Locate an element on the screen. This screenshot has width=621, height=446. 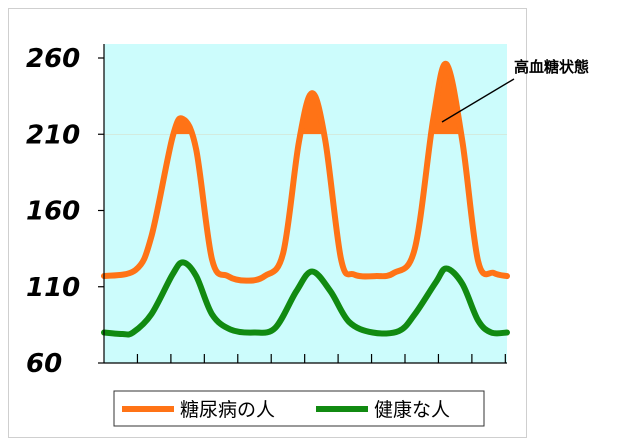
legend-label-healthy: 健康な人 is located at coordinates (412, 410).